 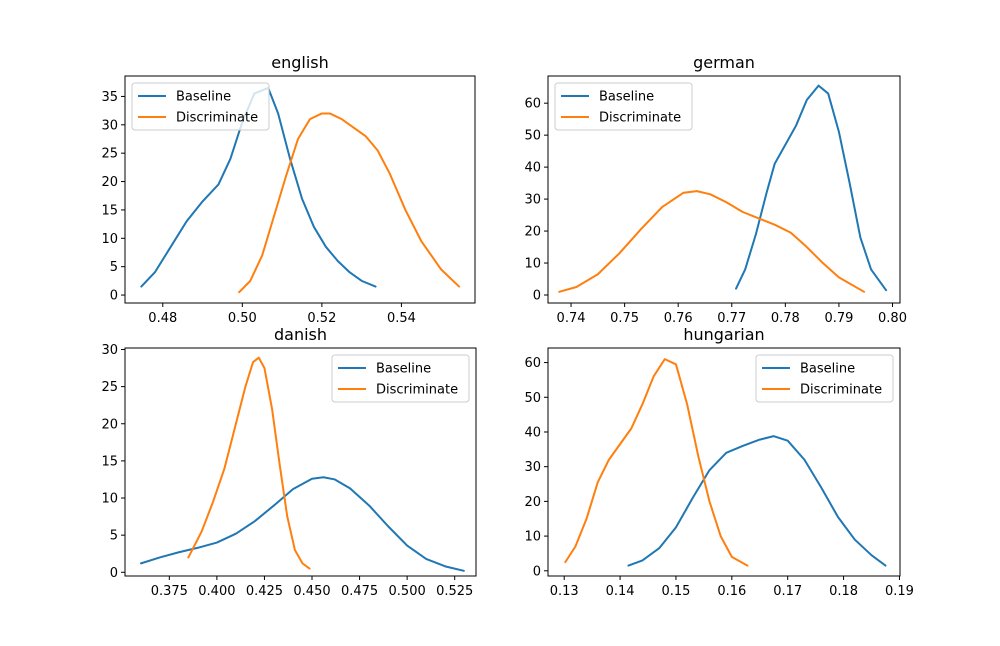 I want to click on chart-title: danish, so click(x=300, y=334).